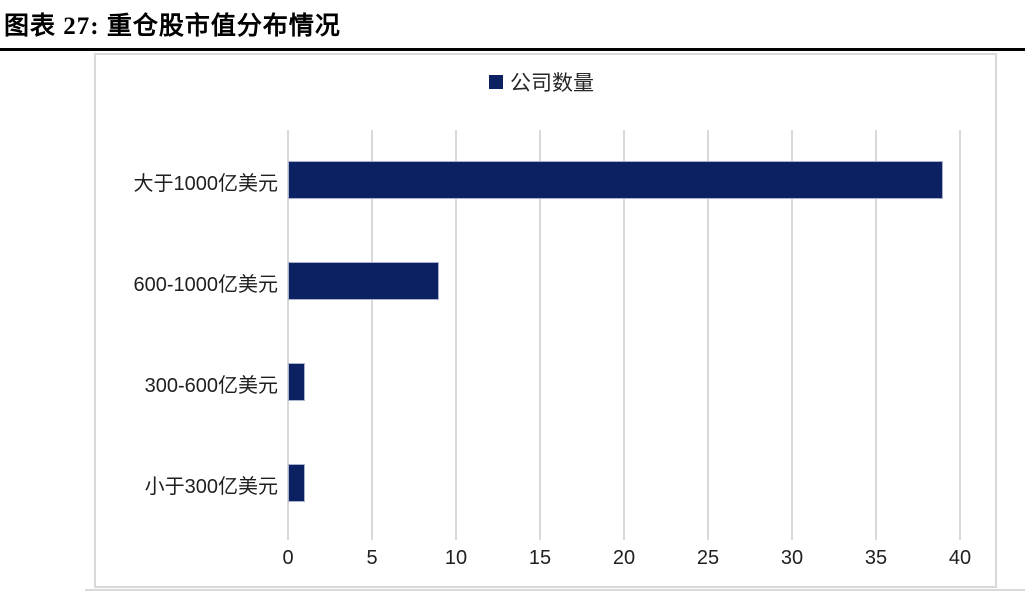  What do you see at coordinates (456, 558) in the screenshot?
I see `x-axis-tick-label: 10` at bounding box center [456, 558].